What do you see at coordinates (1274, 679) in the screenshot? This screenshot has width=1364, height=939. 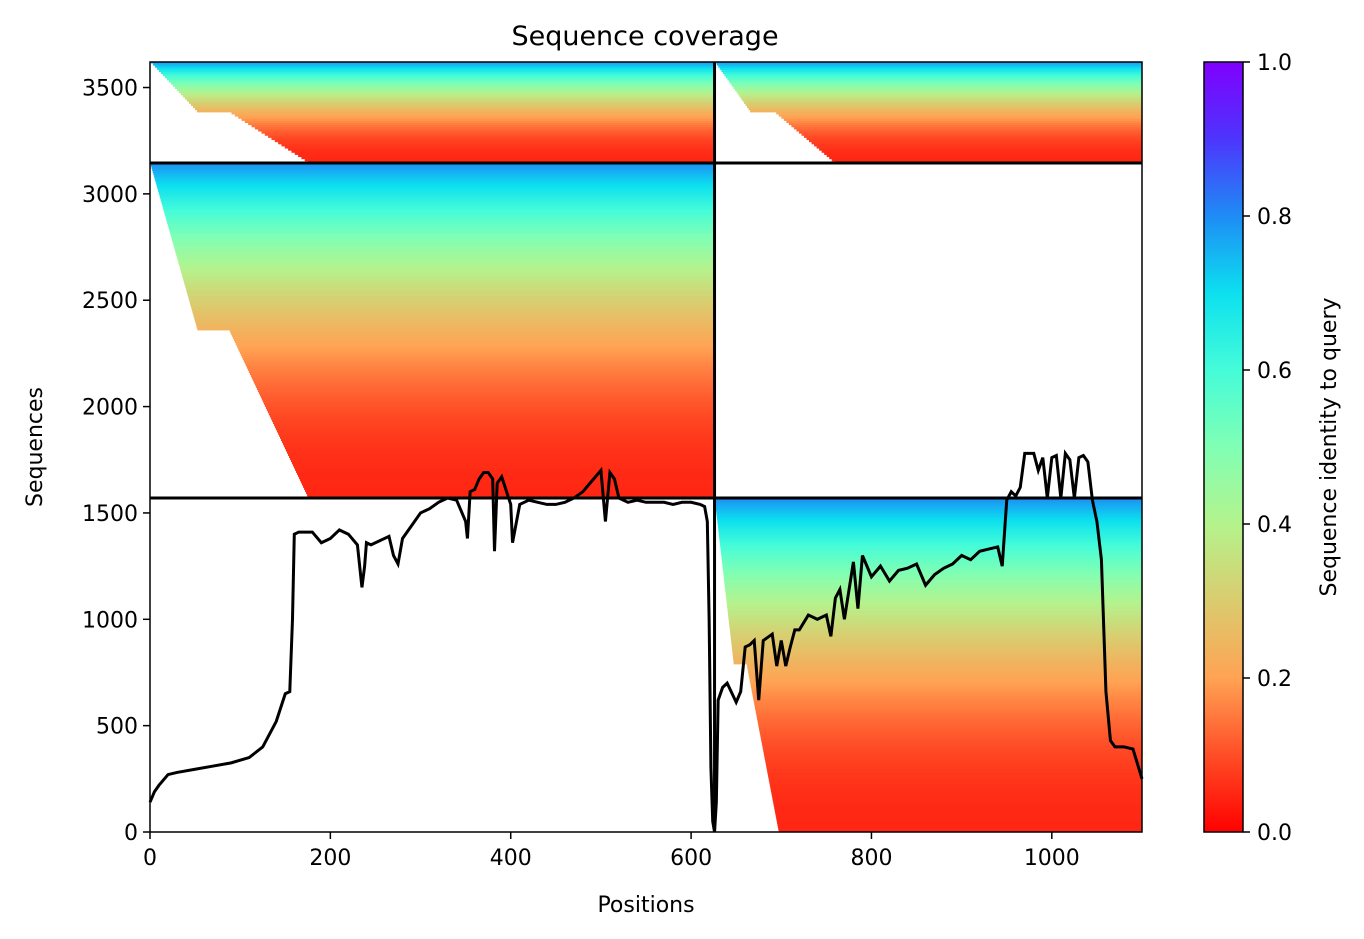 I see `colorbar-tick-label: 0.2` at bounding box center [1274, 679].